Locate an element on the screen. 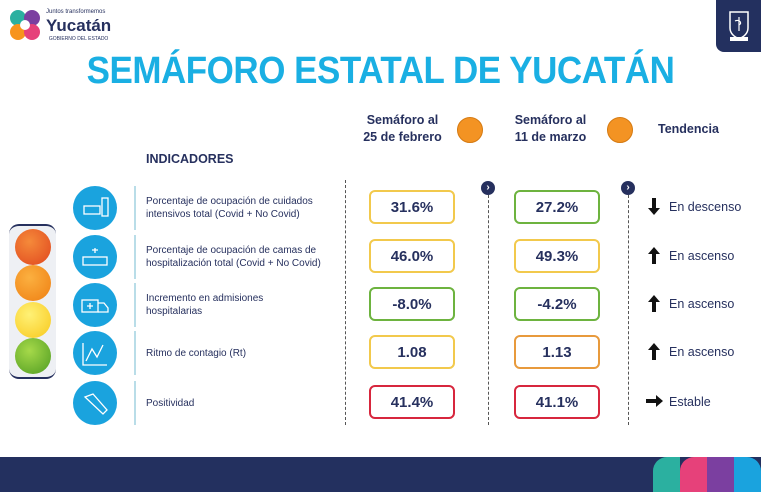  trend: Estable is located at coordinates (678, 401).